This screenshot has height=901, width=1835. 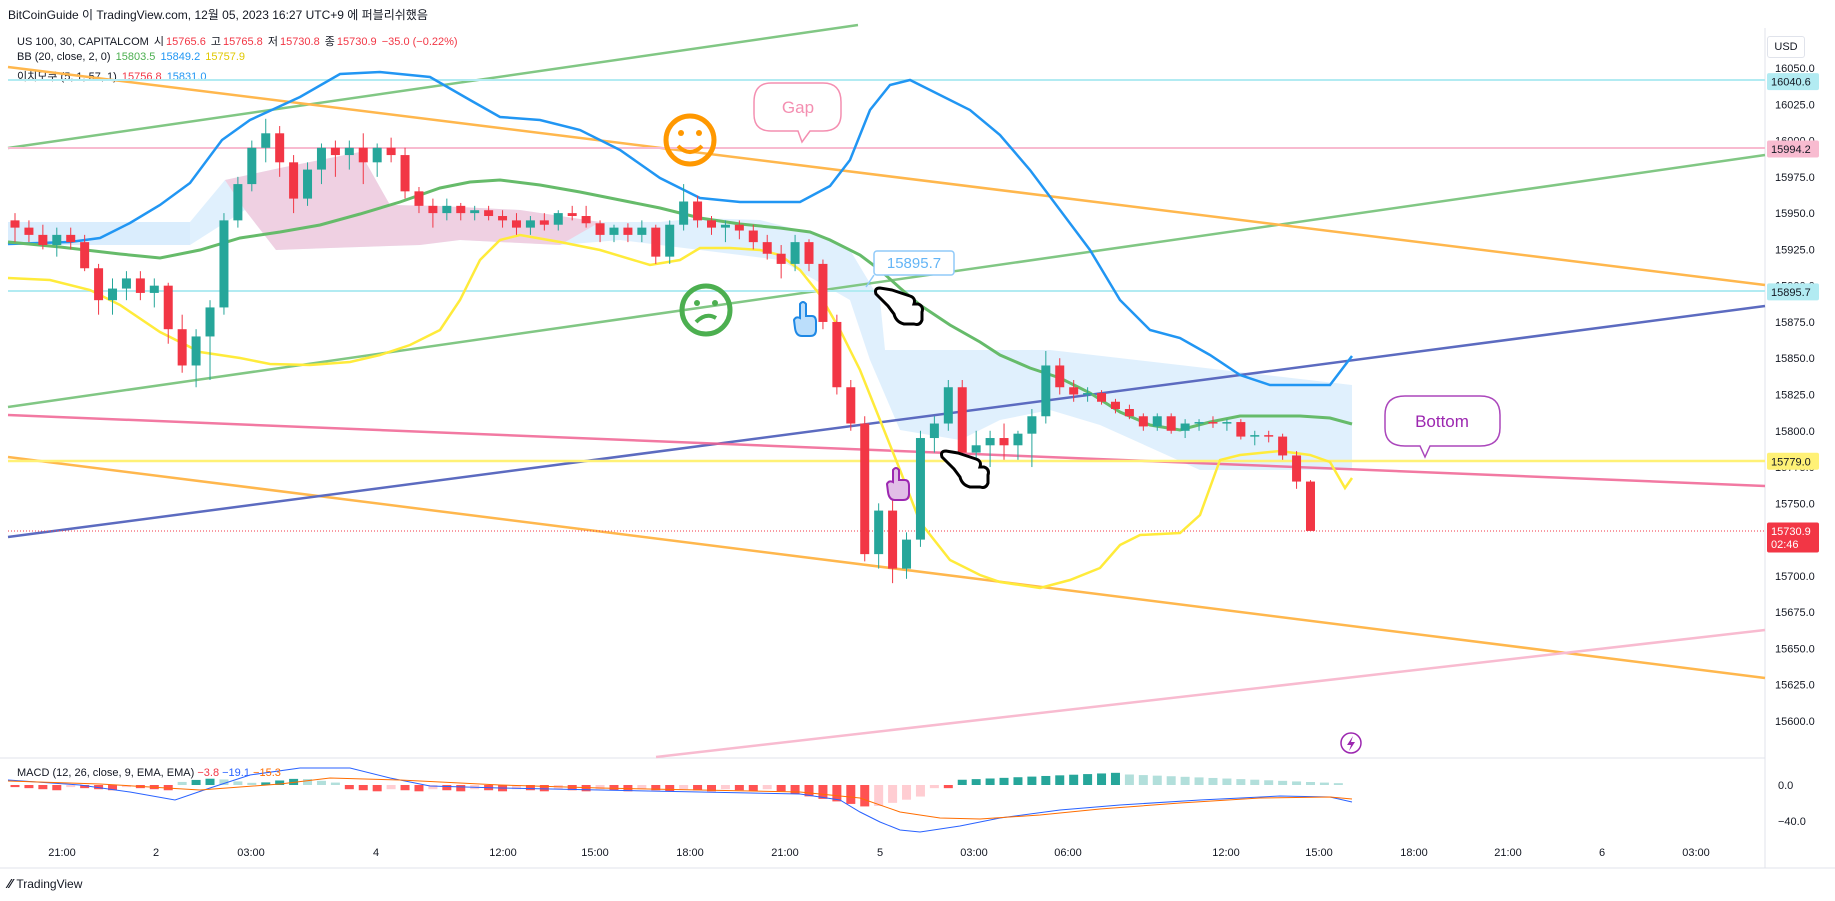 What do you see at coordinates (1226, 853) in the screenshot?
I see `x-tick-label: 12:00` at bounding box center [1226, 853].